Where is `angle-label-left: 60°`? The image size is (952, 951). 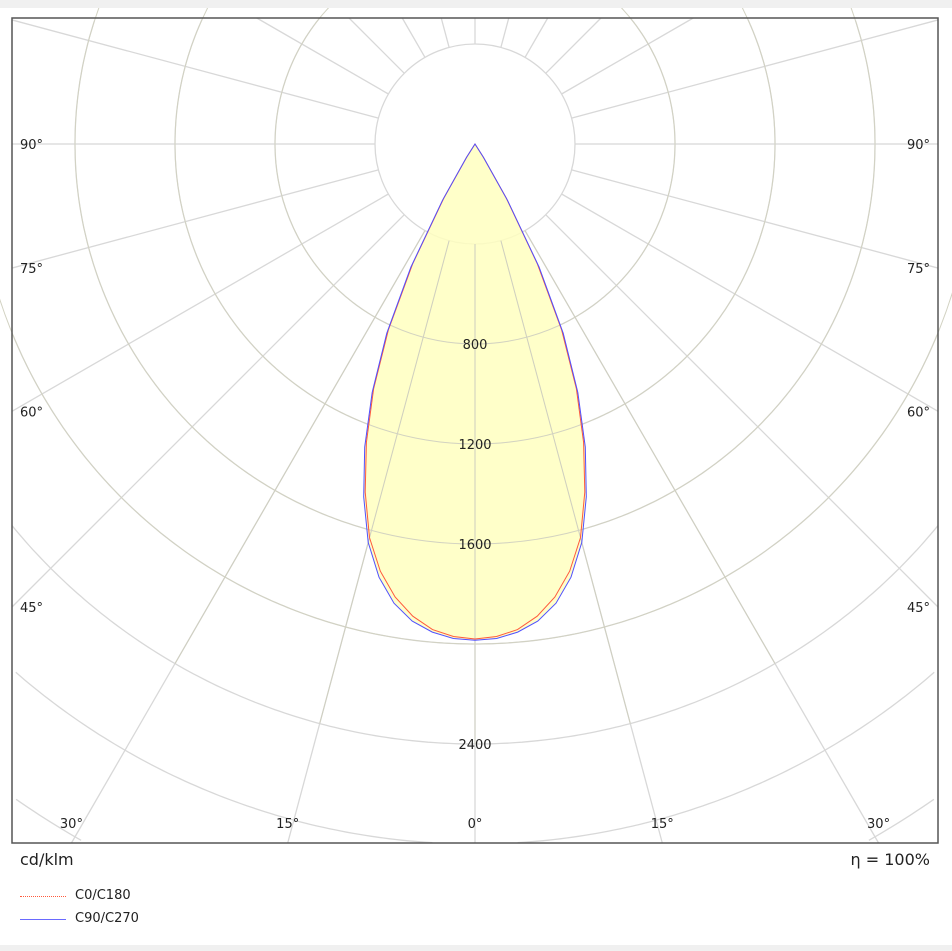
angle-label-left: 60° is located at coordinates (31, 412).